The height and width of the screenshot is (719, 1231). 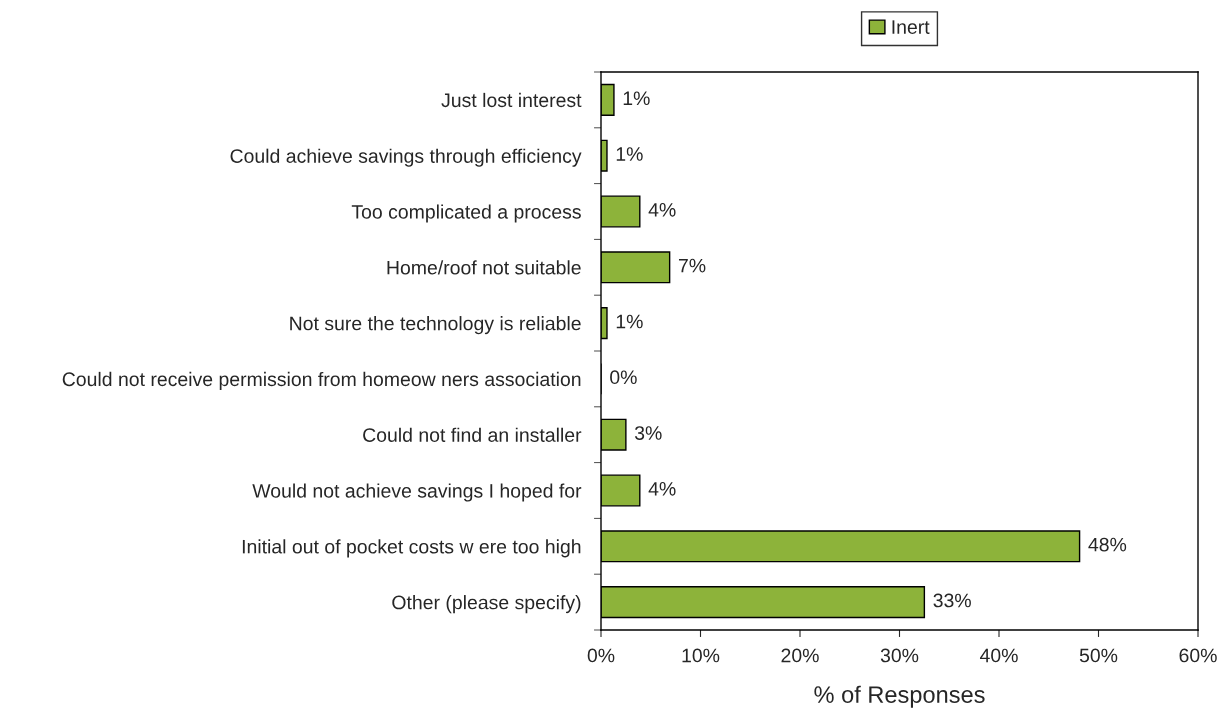 I want to click on legend-label: Inert, so click(x=911, y=27).